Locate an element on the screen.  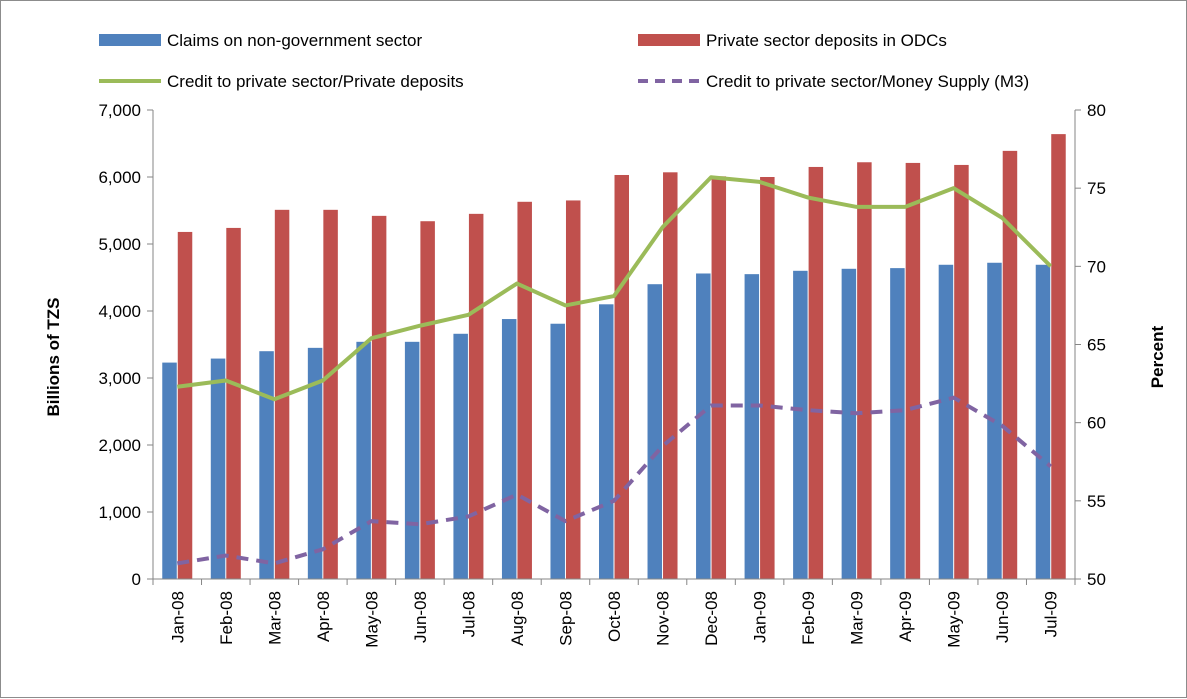
y-tick-left-label-5: 5,000 is located at coordinates (119, 244).